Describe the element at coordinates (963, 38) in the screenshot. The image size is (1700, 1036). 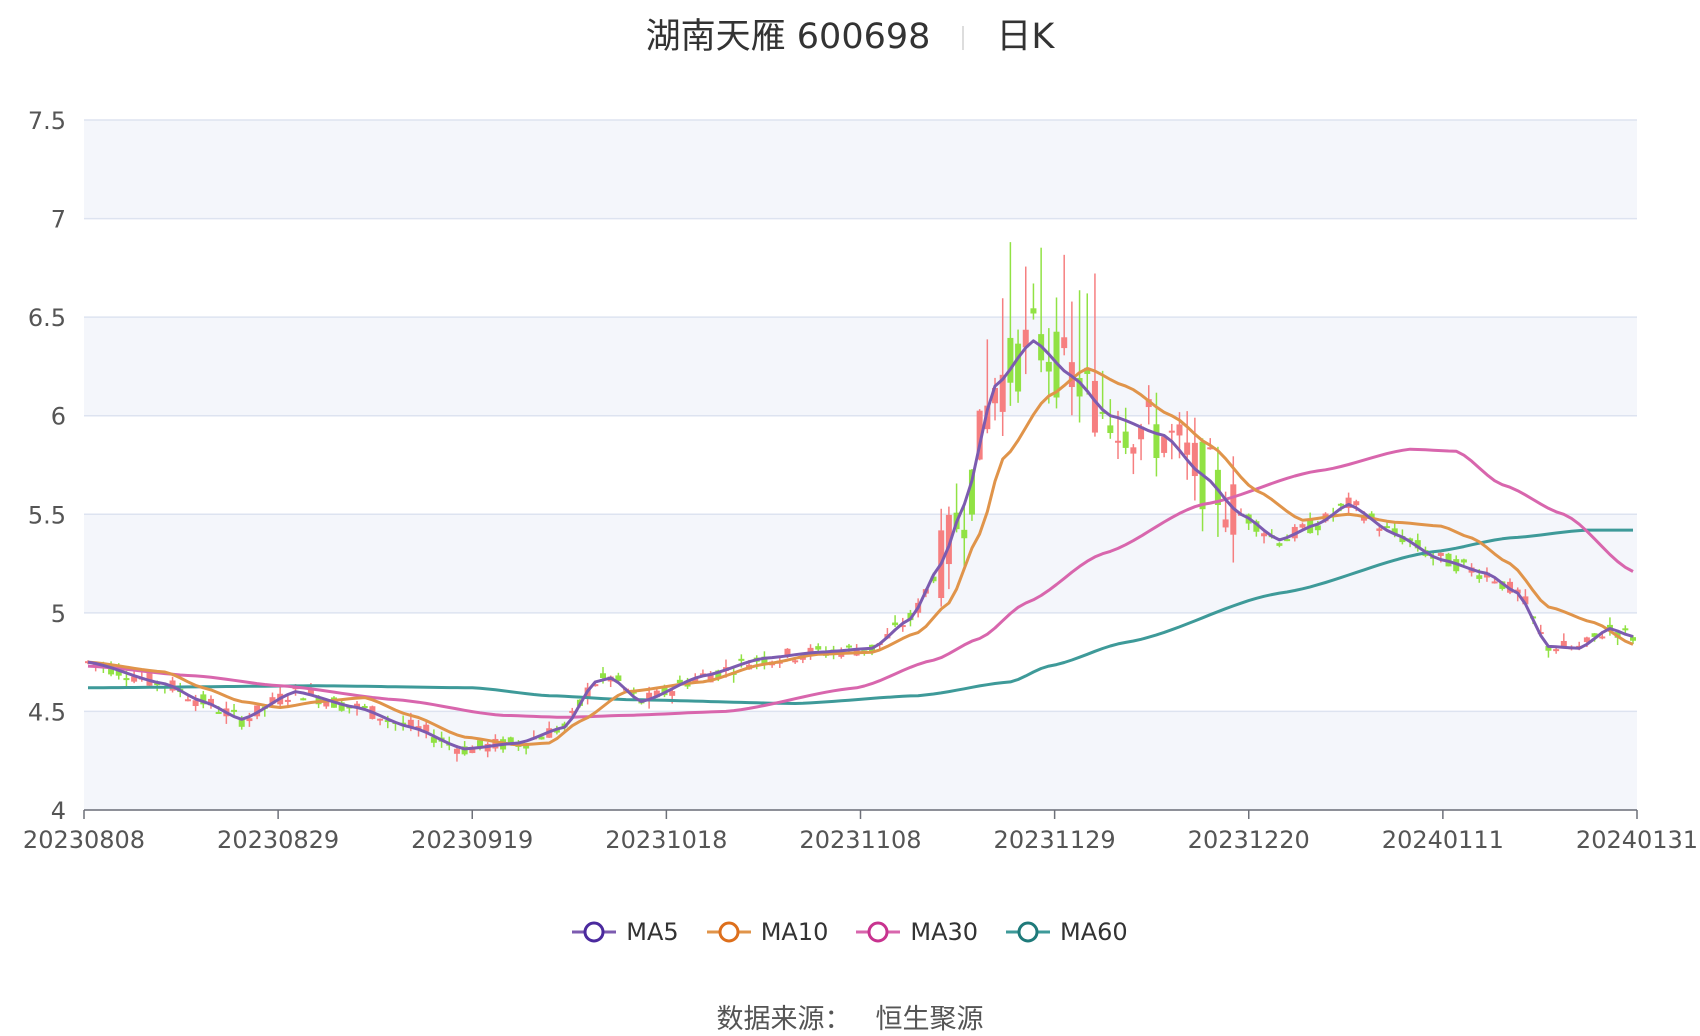
I see `title-divider` at that location.